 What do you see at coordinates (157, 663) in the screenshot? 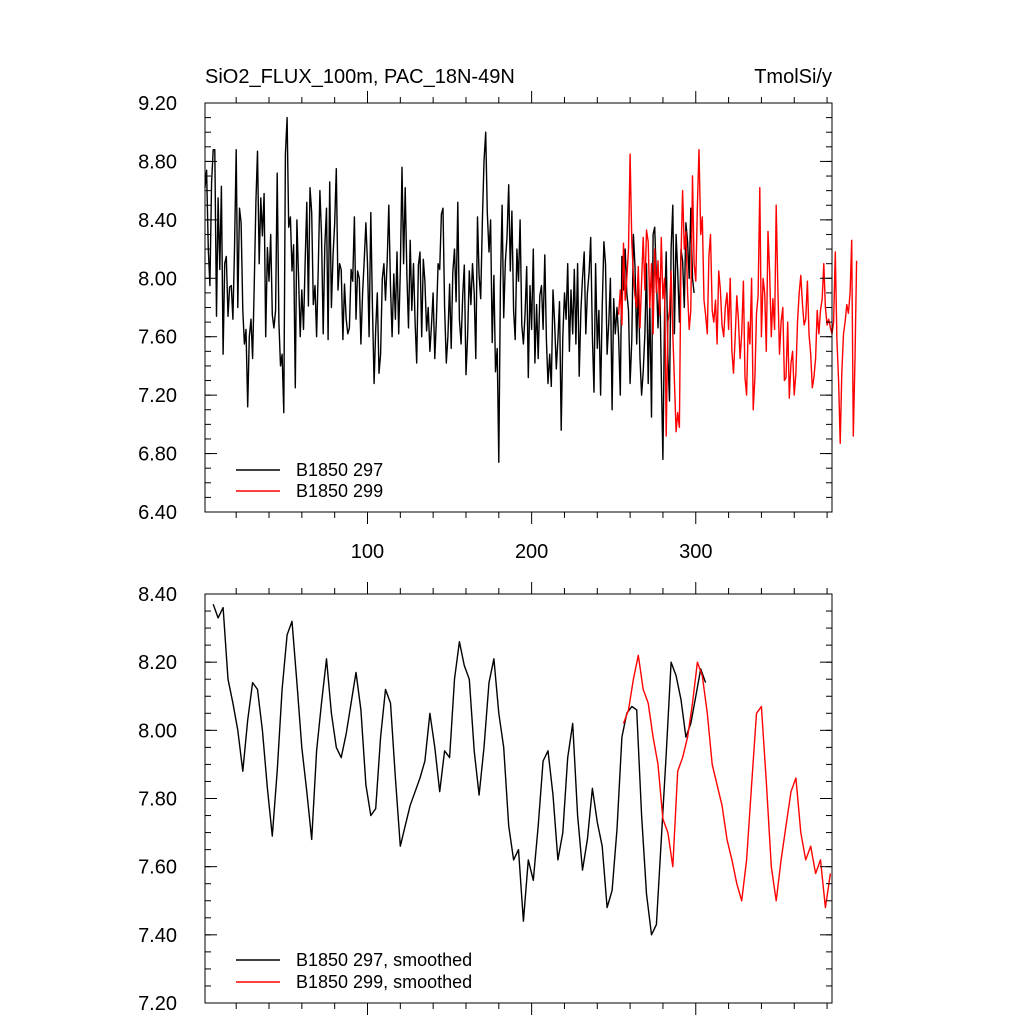
I see `y-tick-label: 8.20` at bounding box center [157, 663].